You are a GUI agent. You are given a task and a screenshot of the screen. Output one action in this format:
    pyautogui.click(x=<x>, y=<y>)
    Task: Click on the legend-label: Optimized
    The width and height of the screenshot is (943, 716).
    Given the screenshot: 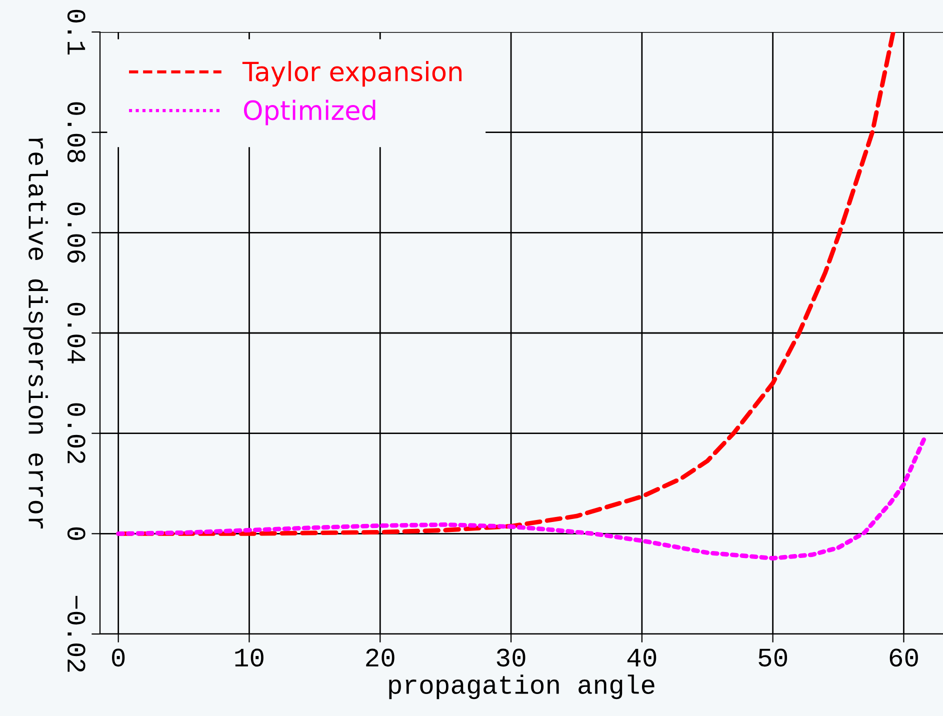 What is the action you would take?
    pyautogui.click(x=310, y=113)
    